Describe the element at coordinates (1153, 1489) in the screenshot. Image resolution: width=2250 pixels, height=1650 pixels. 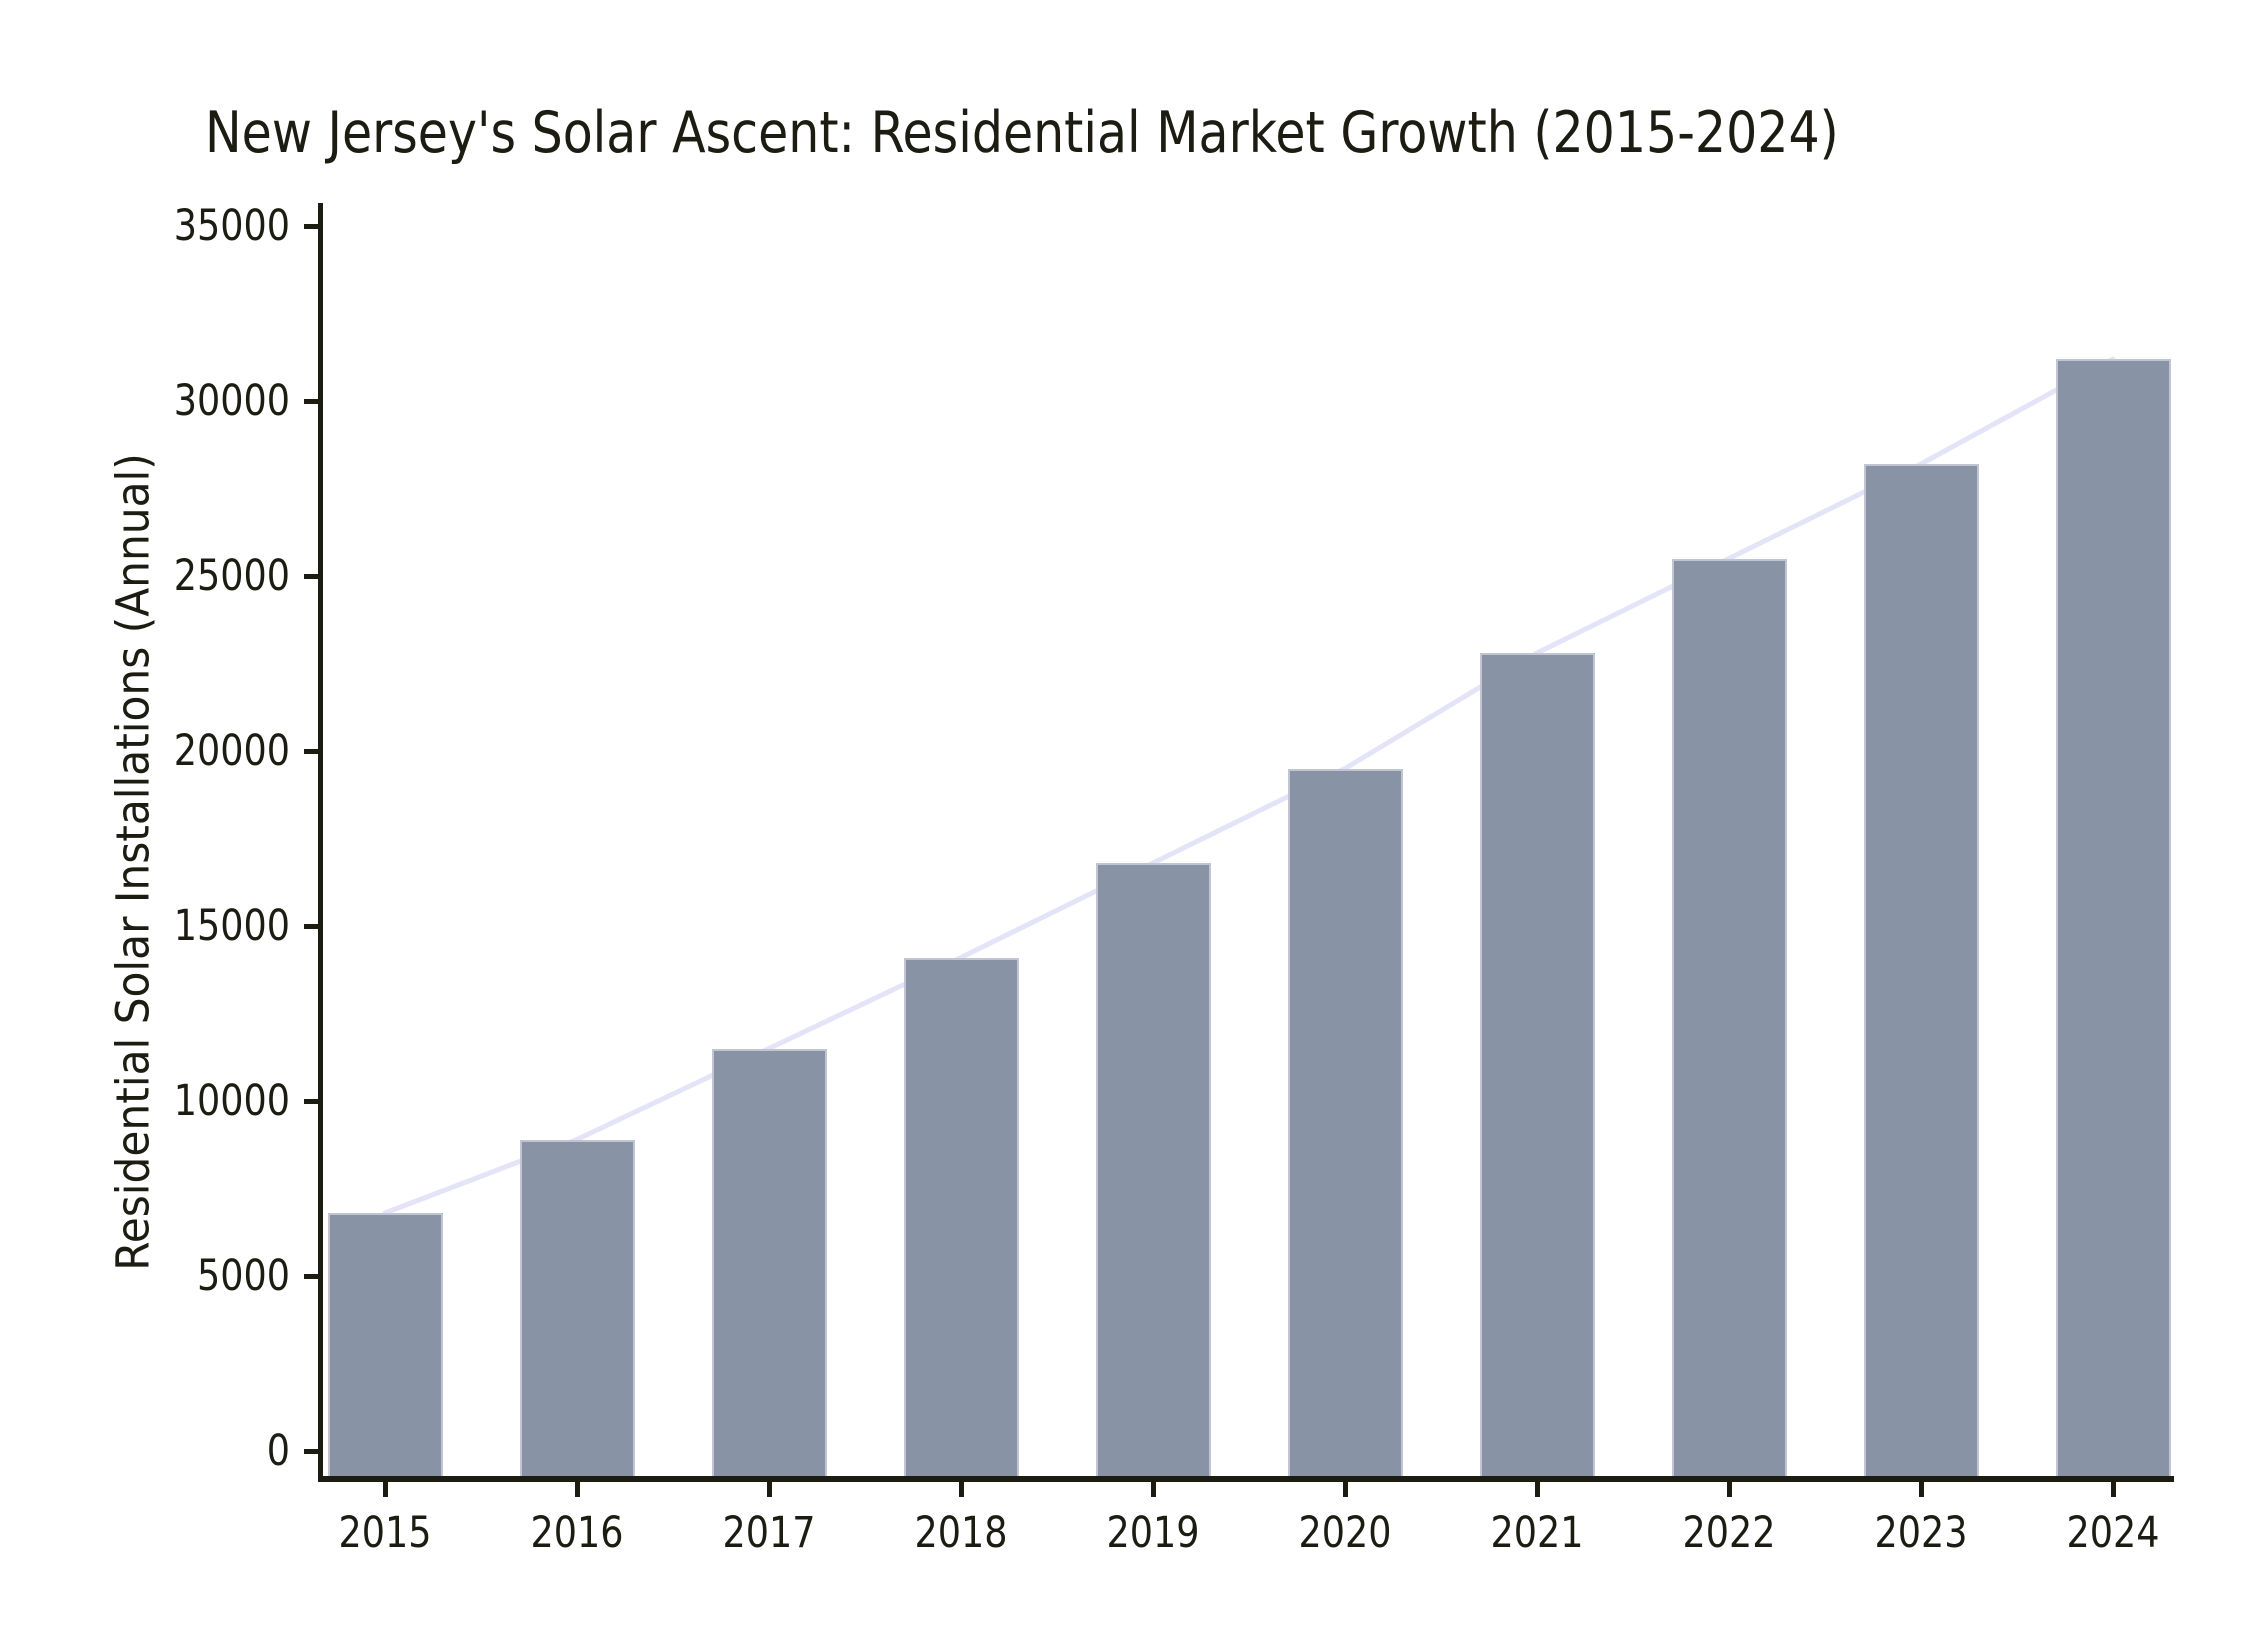
I see `x-tick-mark-2019` at that location.